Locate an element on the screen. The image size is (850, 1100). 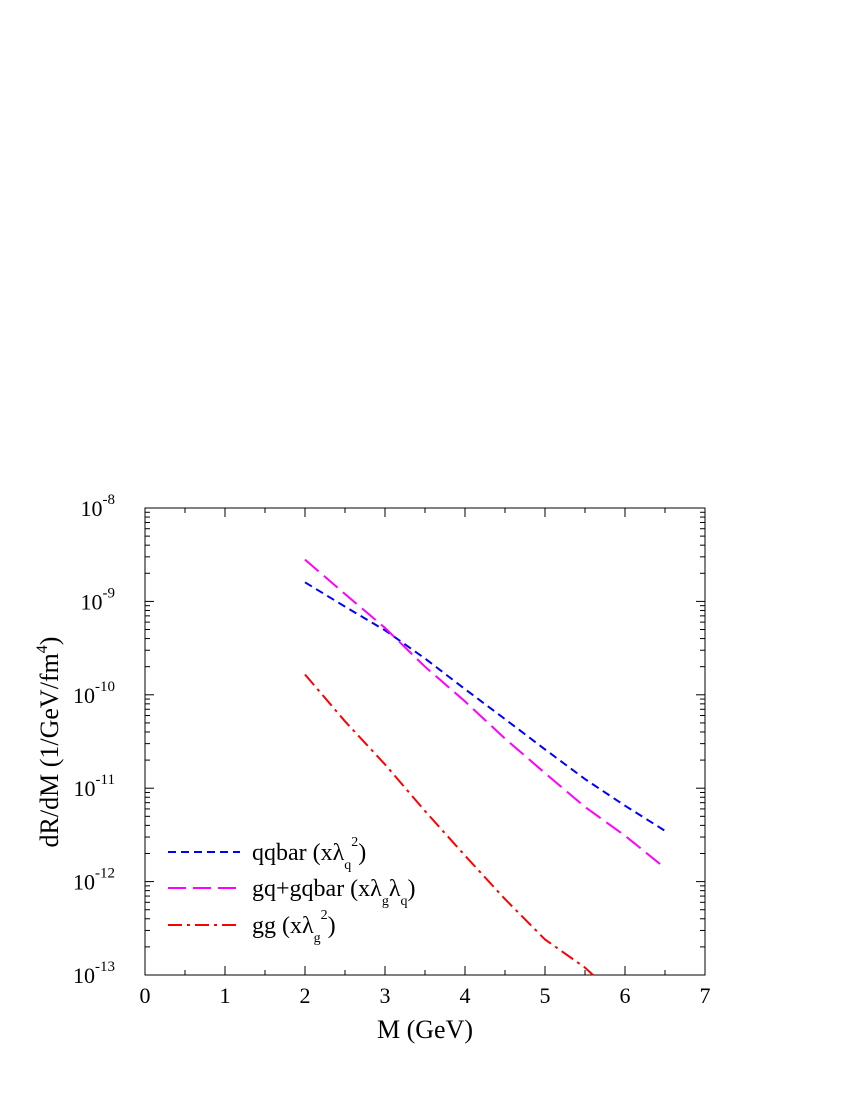
y-axis-label-exponent: 4 is located at coordinates (42, 649).